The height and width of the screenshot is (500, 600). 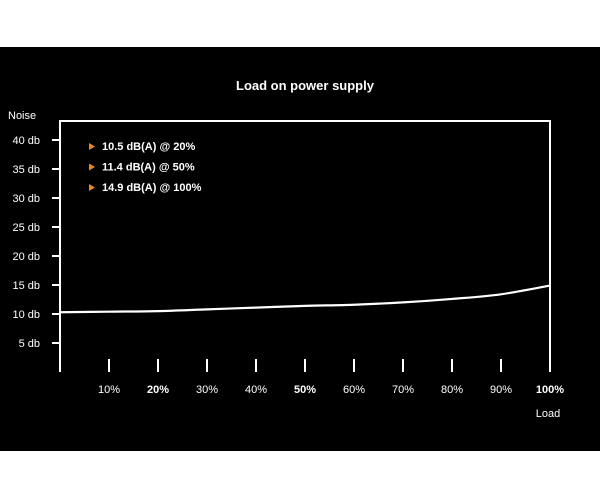 I want to click on y-axis-ticks: 5 db 10 db 15 db 20 db 25 db 30 db 35 db 40 db, so click(x=36, y=242).